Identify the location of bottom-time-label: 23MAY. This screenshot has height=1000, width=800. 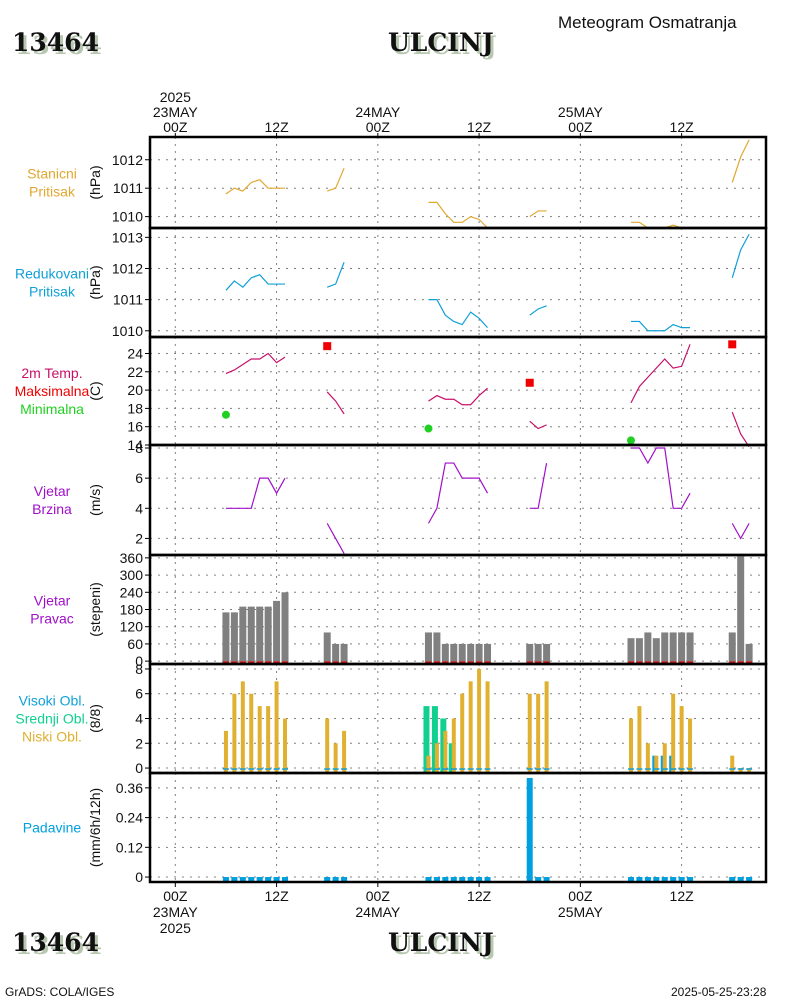
(176, 912).